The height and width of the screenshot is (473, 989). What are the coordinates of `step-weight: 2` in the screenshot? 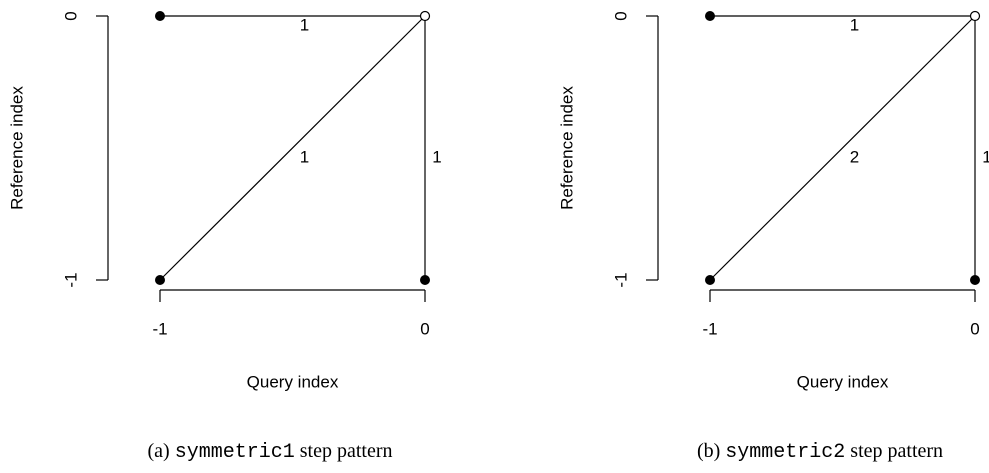 It's located at (854, 156).